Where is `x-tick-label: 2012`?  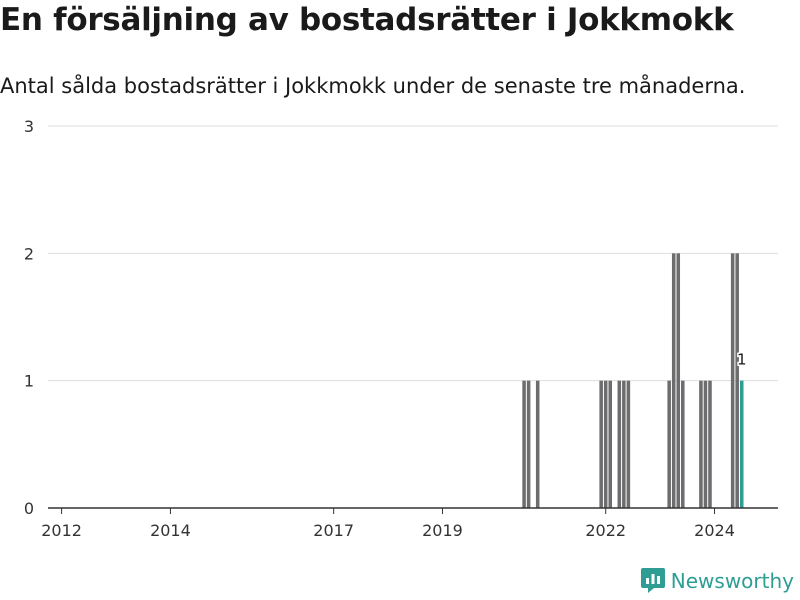
x-tick-label: 2012 is located at coordinates (61, 530).